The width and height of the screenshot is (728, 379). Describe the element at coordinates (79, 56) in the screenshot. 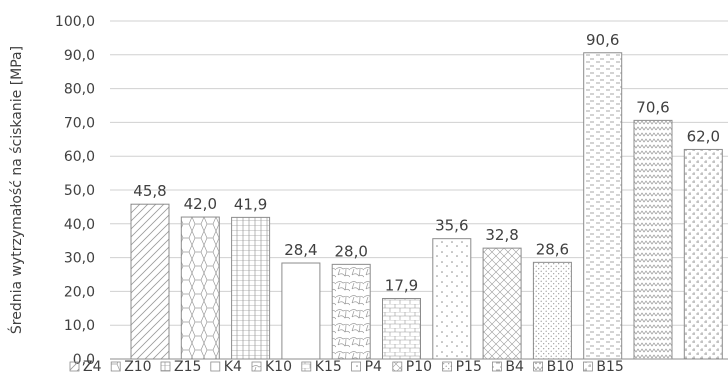

I see `y-tick-label: 90,0` at that location.